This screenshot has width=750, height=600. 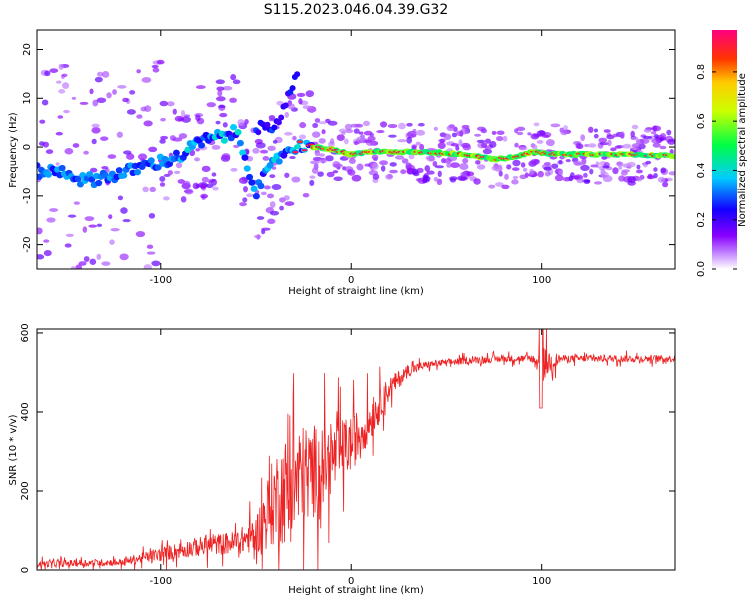 What do you see at coordinates (724, 149) in the screenshot?
I see `colorbar-gradient` at bounding box center [724, 149].